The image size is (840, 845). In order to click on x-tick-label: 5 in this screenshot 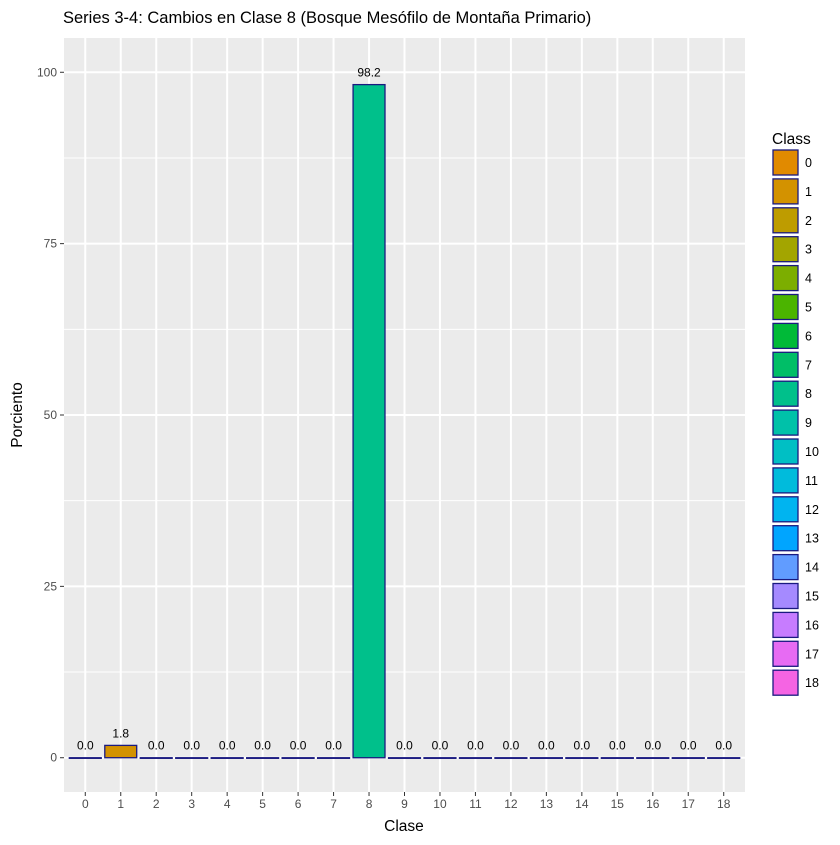, I will do `click(262, 804)`.